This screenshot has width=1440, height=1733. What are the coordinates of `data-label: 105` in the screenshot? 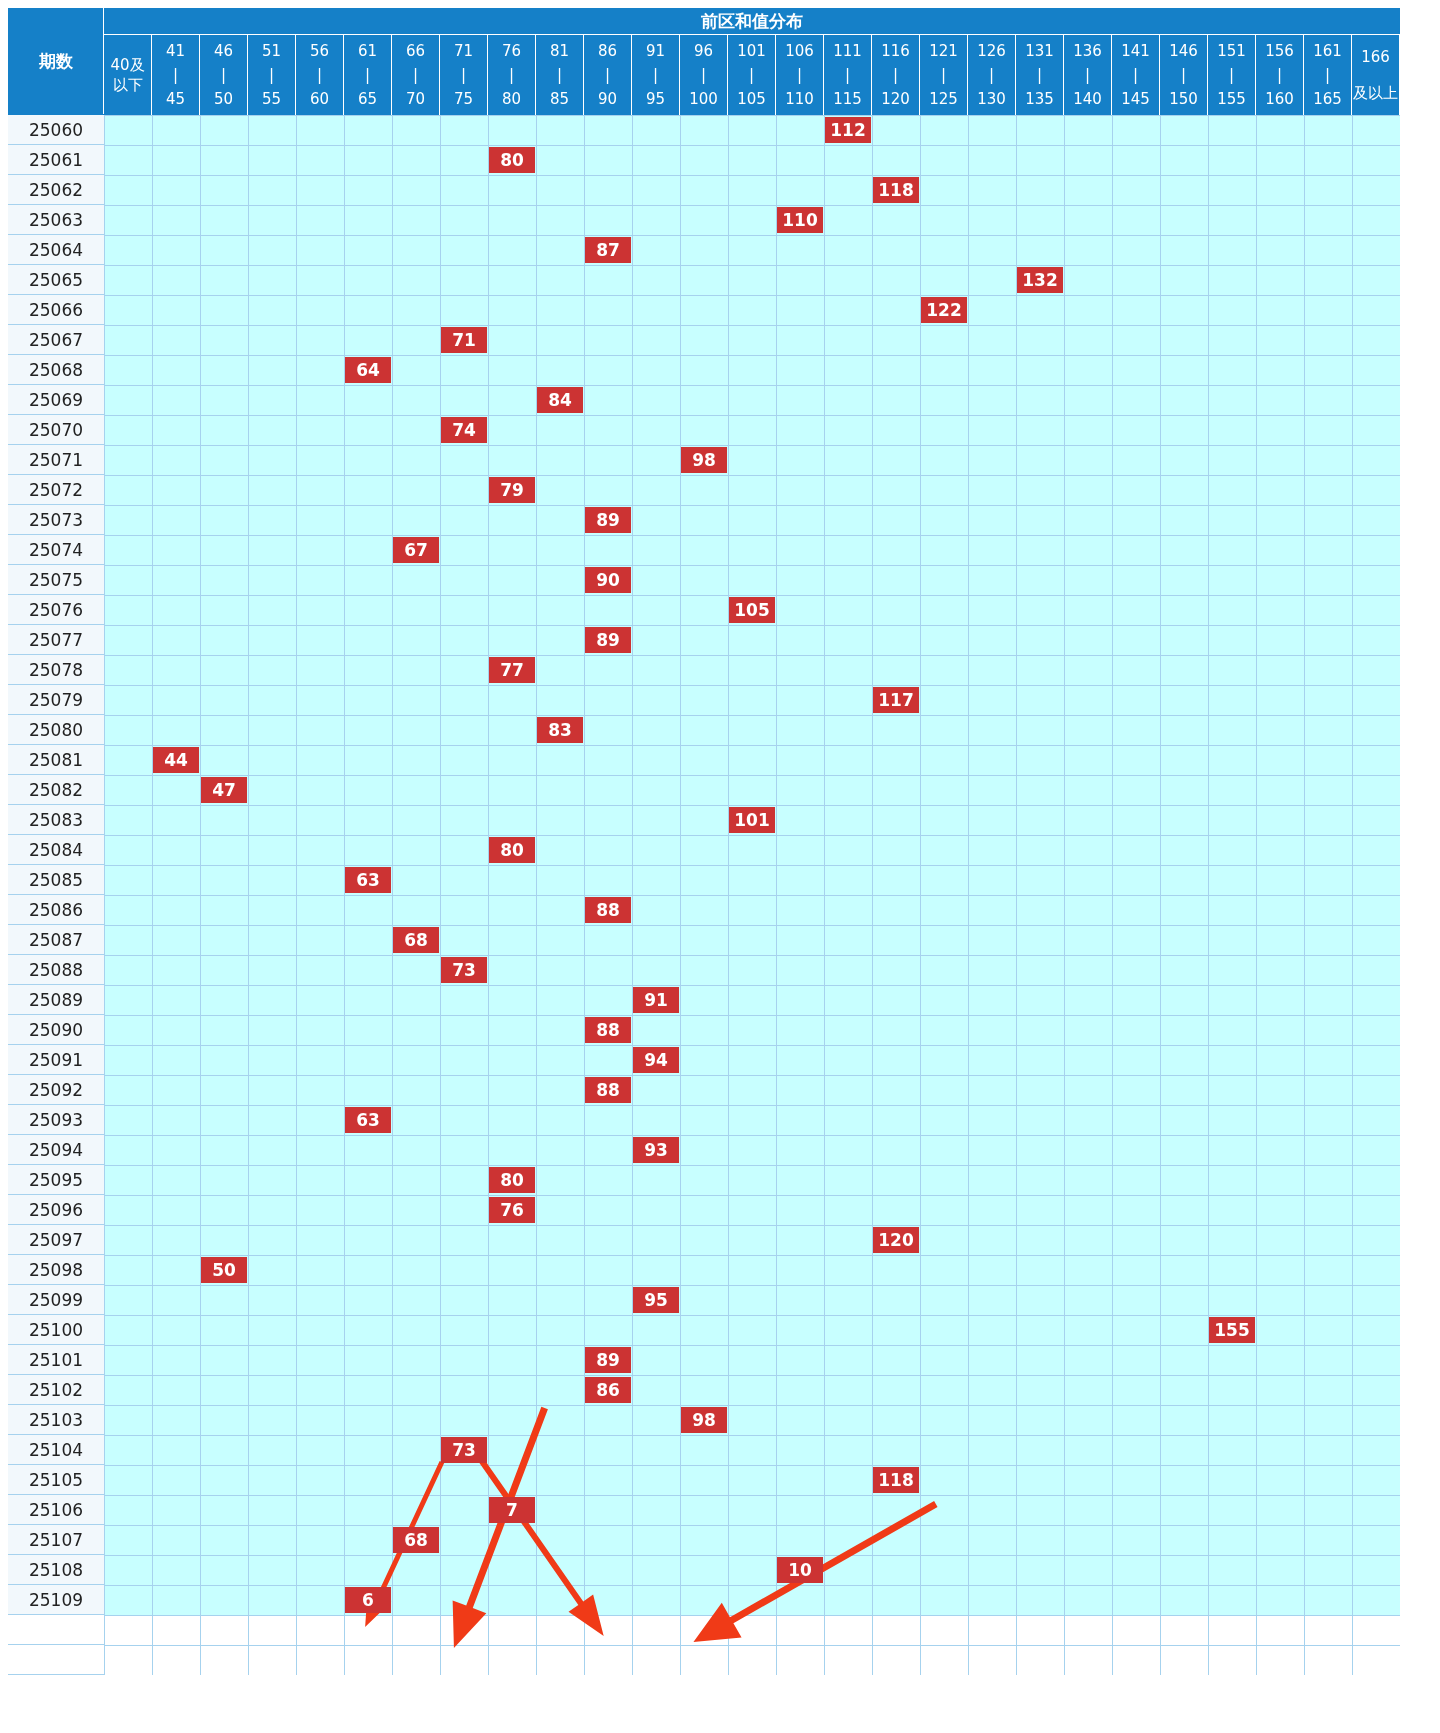 It's located at (752, 610).